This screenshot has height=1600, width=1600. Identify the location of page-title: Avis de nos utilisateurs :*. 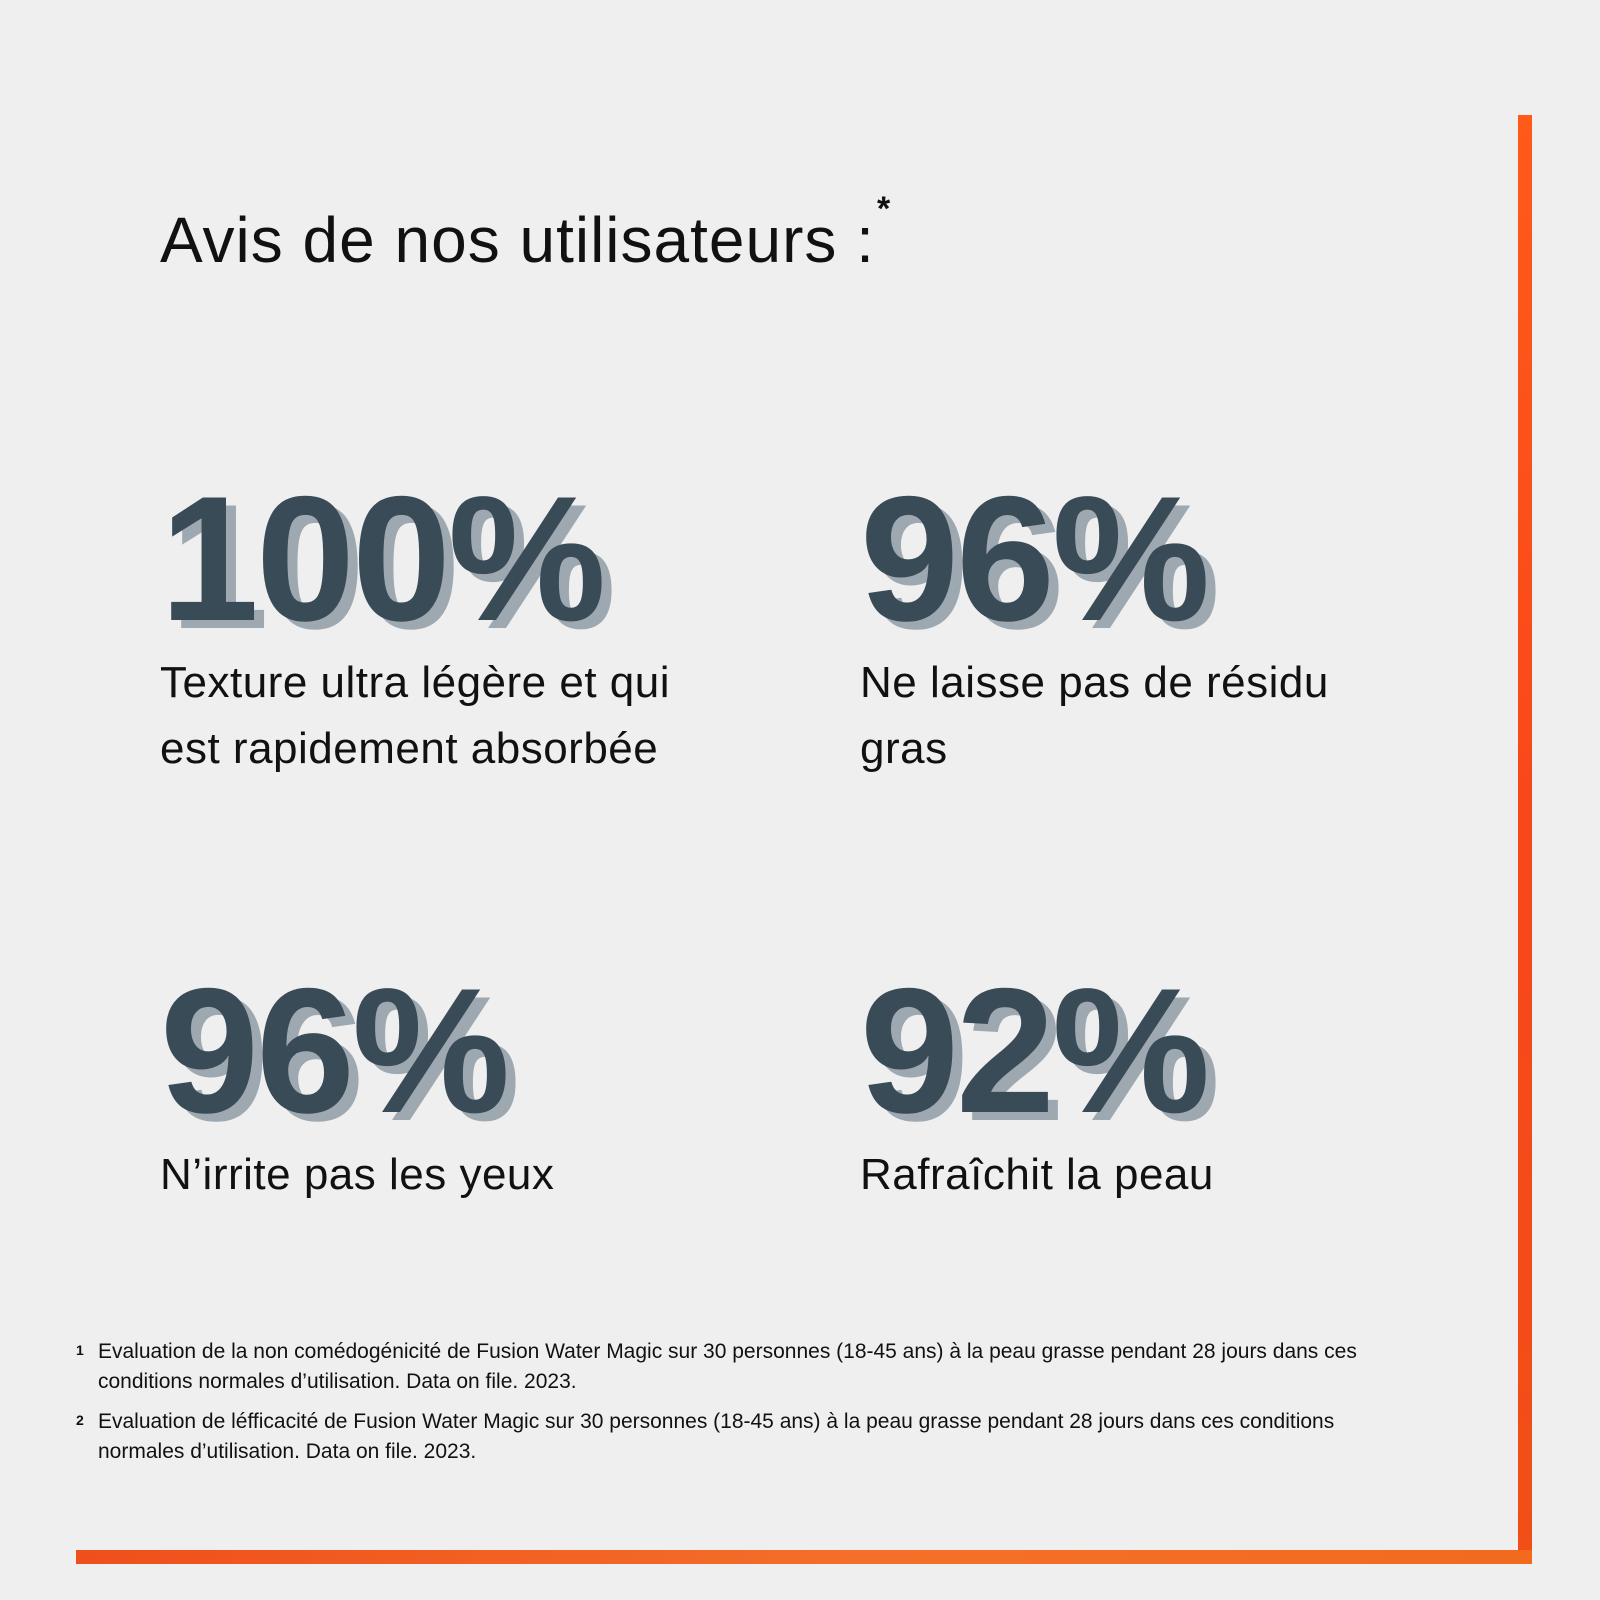
(525, 232).